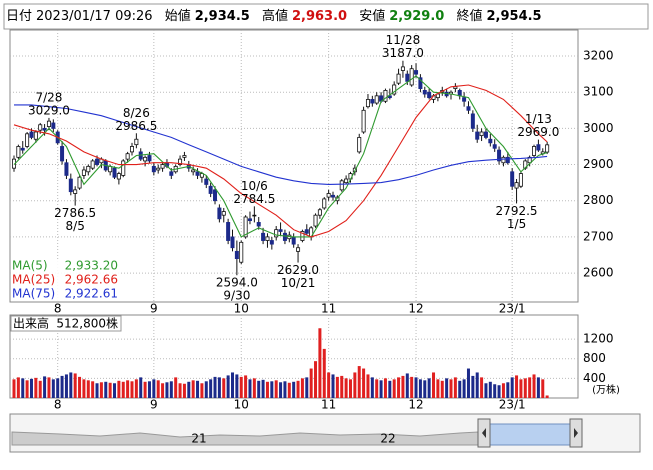  Describe the element at coordinates (66, 280) in the screenshot. I see `legend-box` at that location.